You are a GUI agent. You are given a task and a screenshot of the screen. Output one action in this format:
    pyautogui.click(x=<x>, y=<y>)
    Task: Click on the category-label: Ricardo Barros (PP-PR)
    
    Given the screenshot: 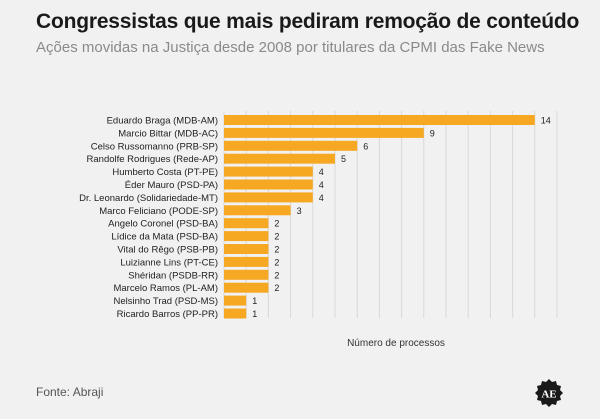 What is the action you would take?
    pyautogui.click(x=167, y=314)
    